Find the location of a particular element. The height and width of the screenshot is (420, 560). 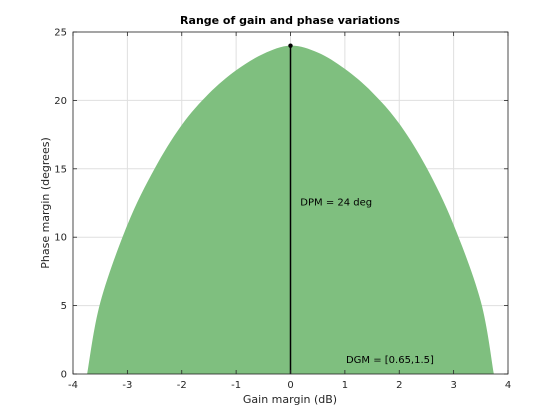

x-tick-label-1: -3 is located at coordinates (127, 385).